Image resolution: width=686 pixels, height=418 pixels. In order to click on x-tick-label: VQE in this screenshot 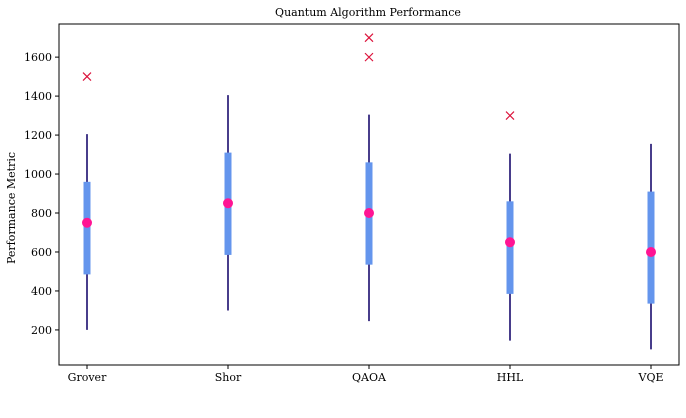, I will do `click(651, 377)`.